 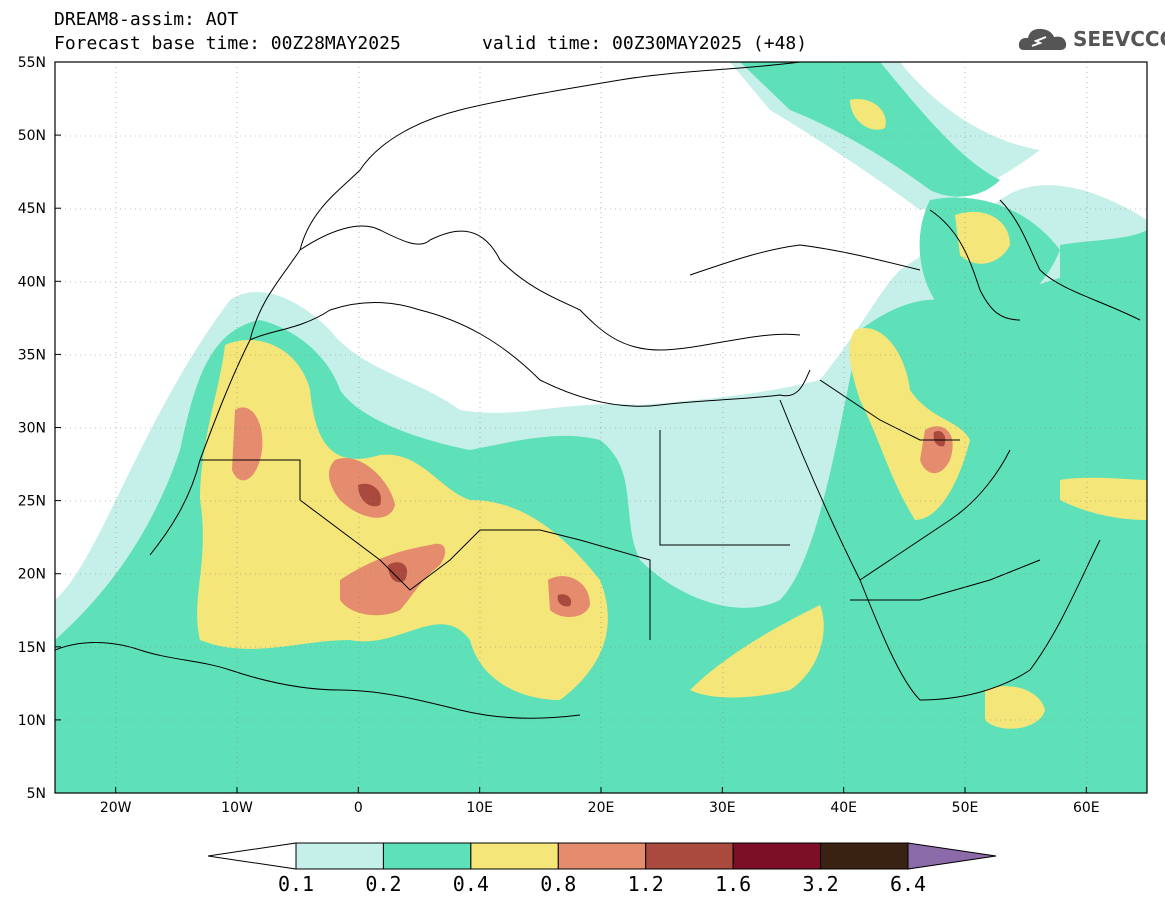 What do you see at coordinates (369, 495) in the screenshot?
I see `aot-contour-1.2` at bounding box center [369, 495].